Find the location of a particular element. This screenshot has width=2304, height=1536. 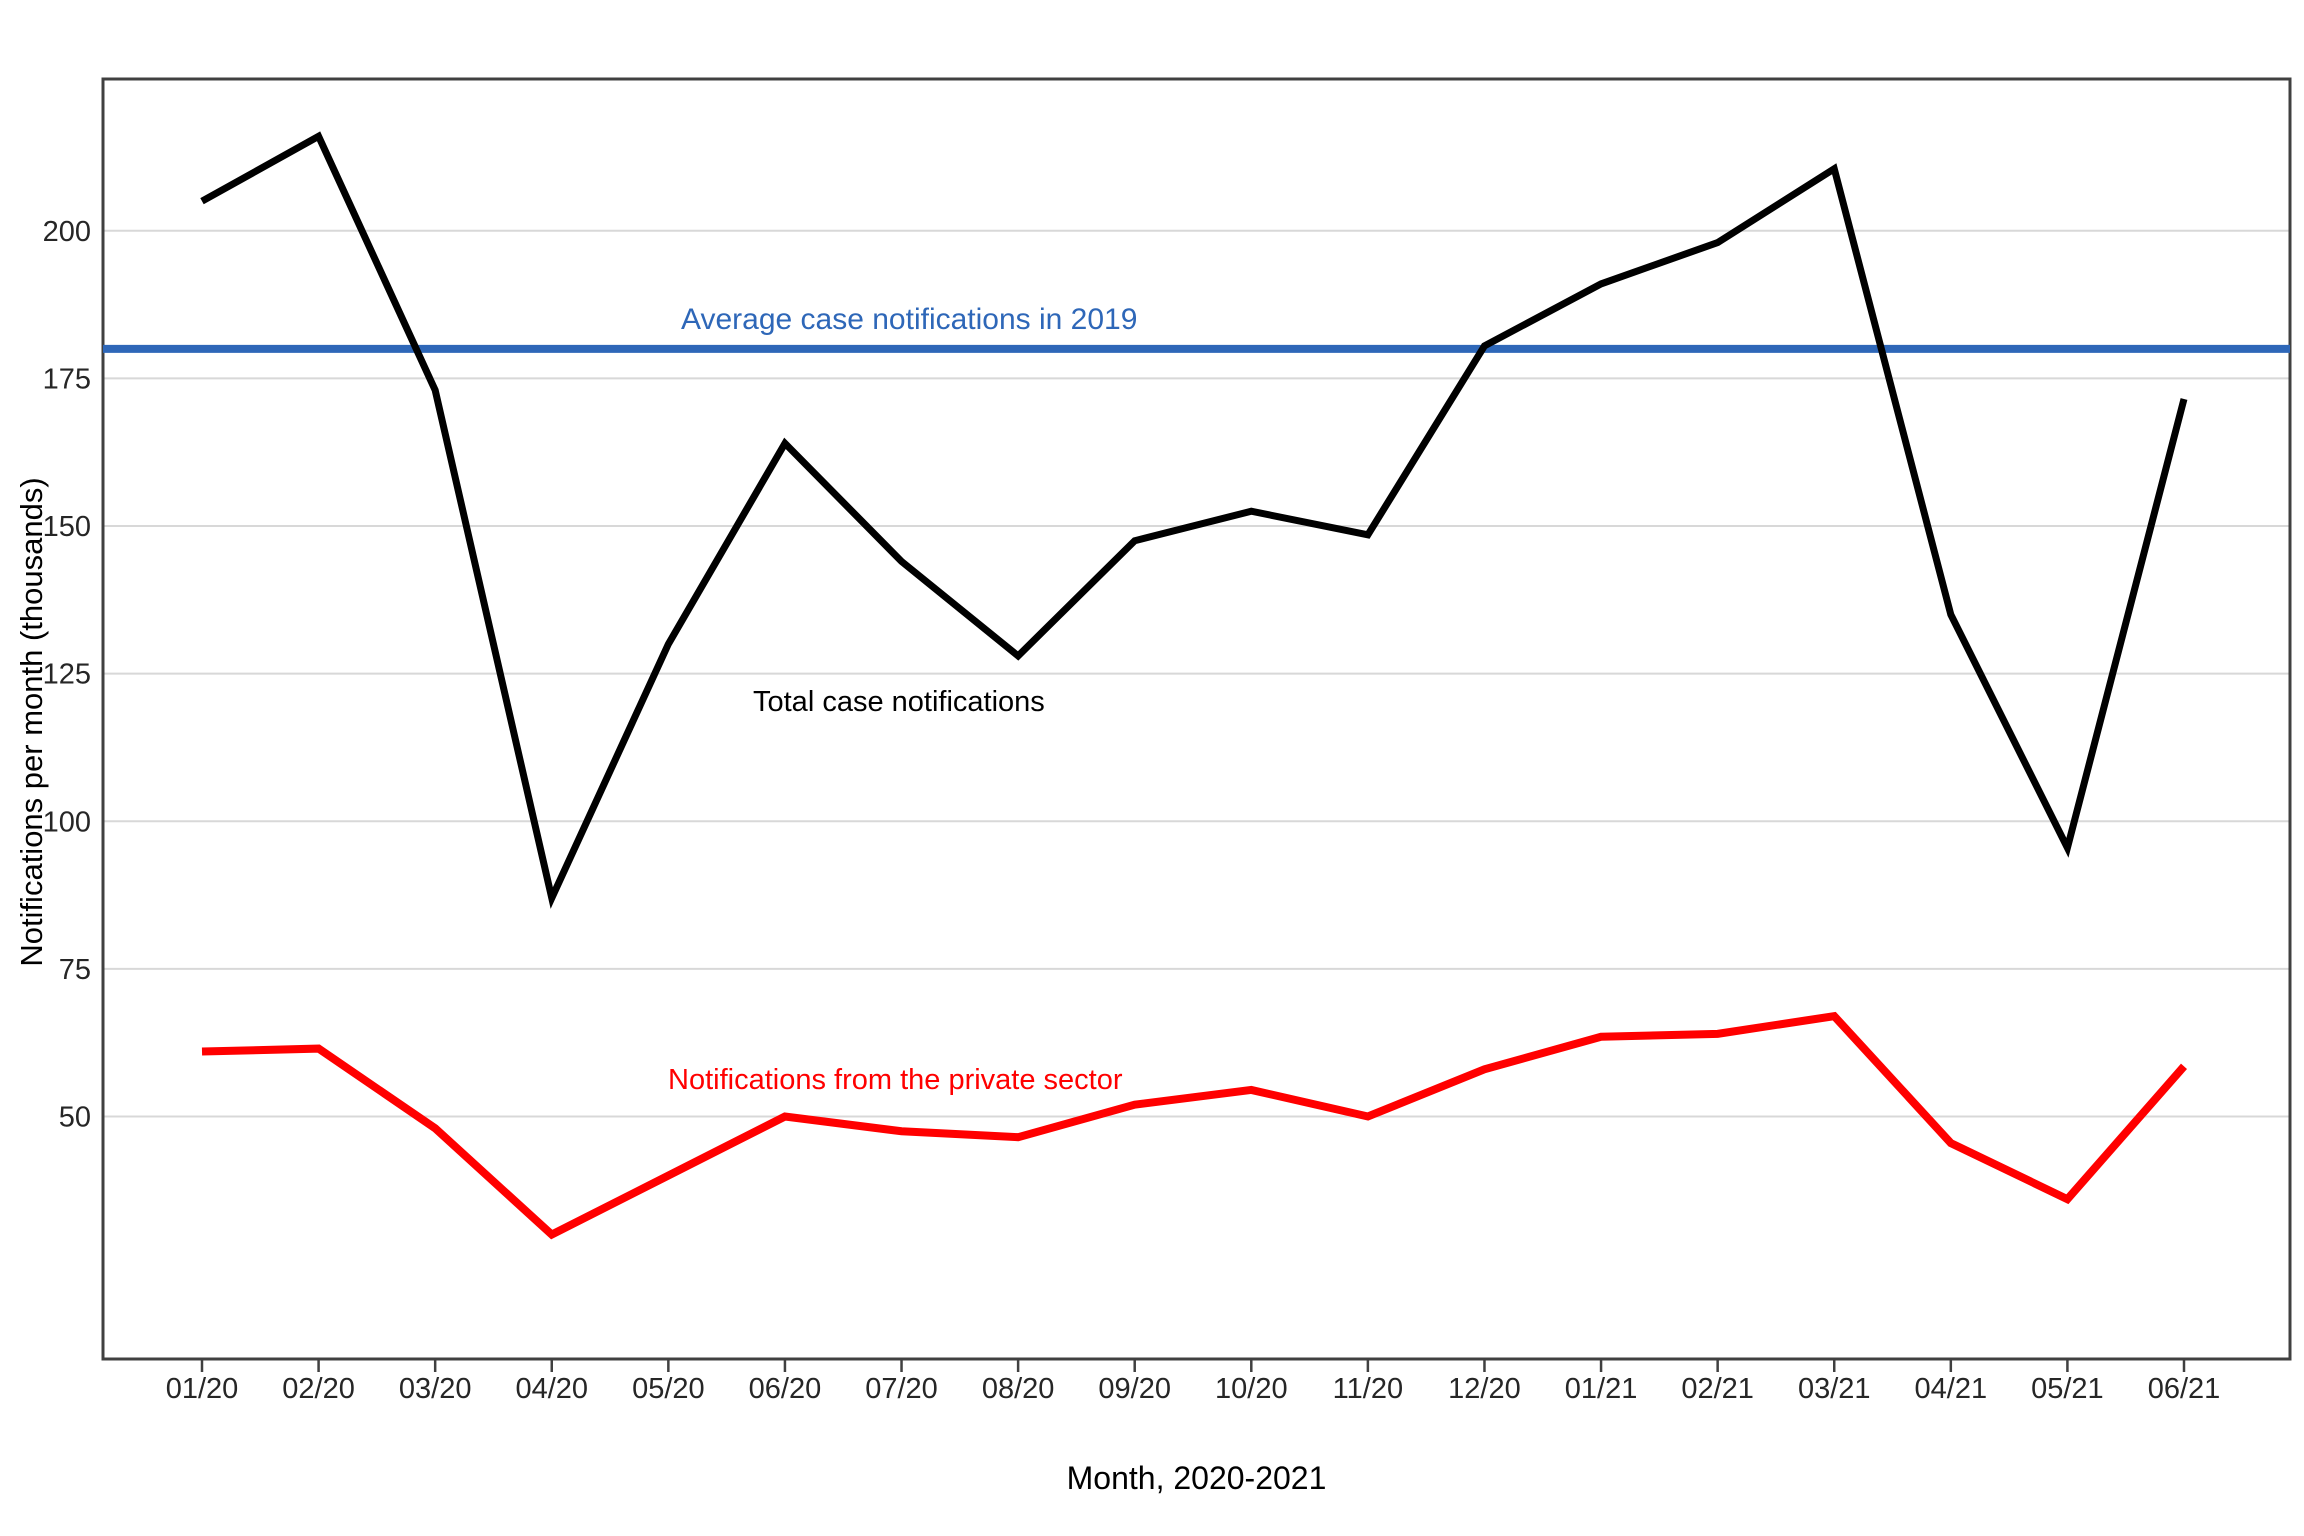

x-tick-label: 02/20 is located at coordinates (318, 1389).